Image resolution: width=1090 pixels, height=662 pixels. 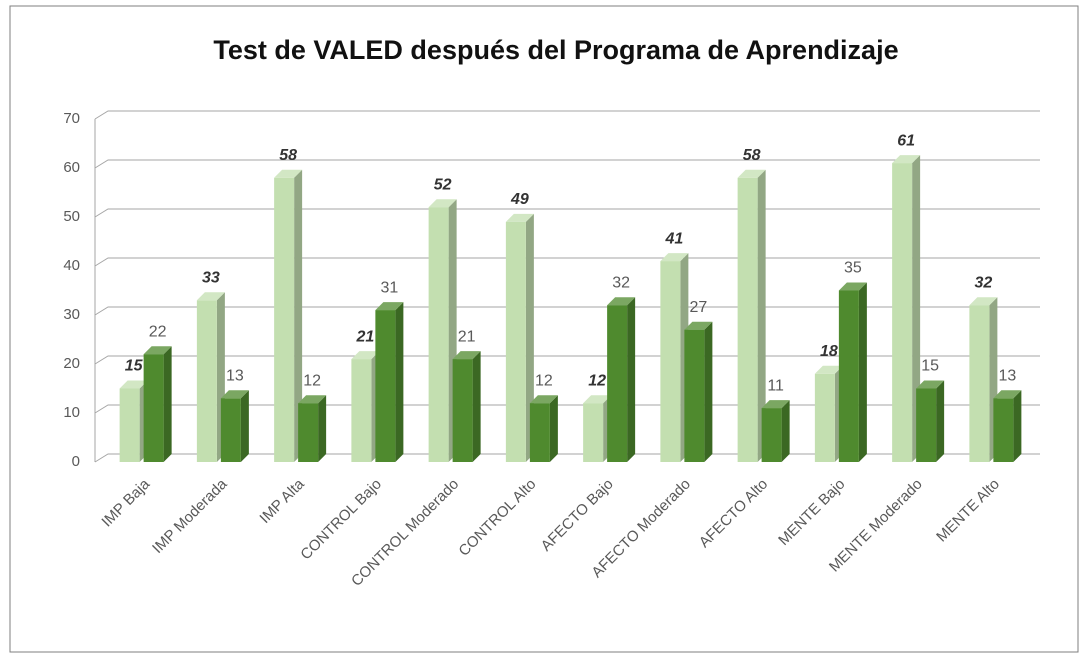 I want to click on data-label: 41, so click(x=673, y=238).